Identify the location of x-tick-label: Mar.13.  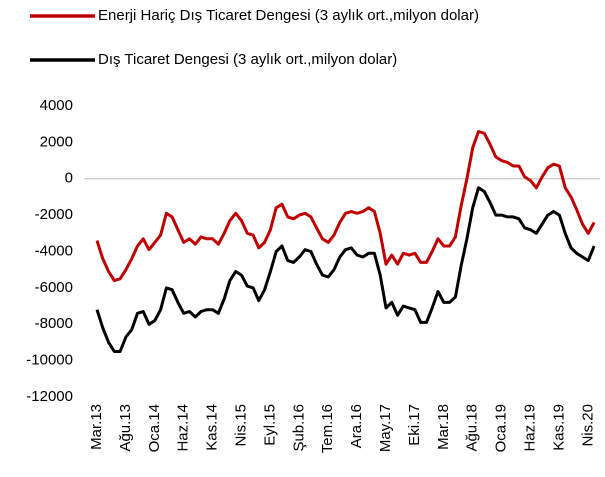
(96, 427).